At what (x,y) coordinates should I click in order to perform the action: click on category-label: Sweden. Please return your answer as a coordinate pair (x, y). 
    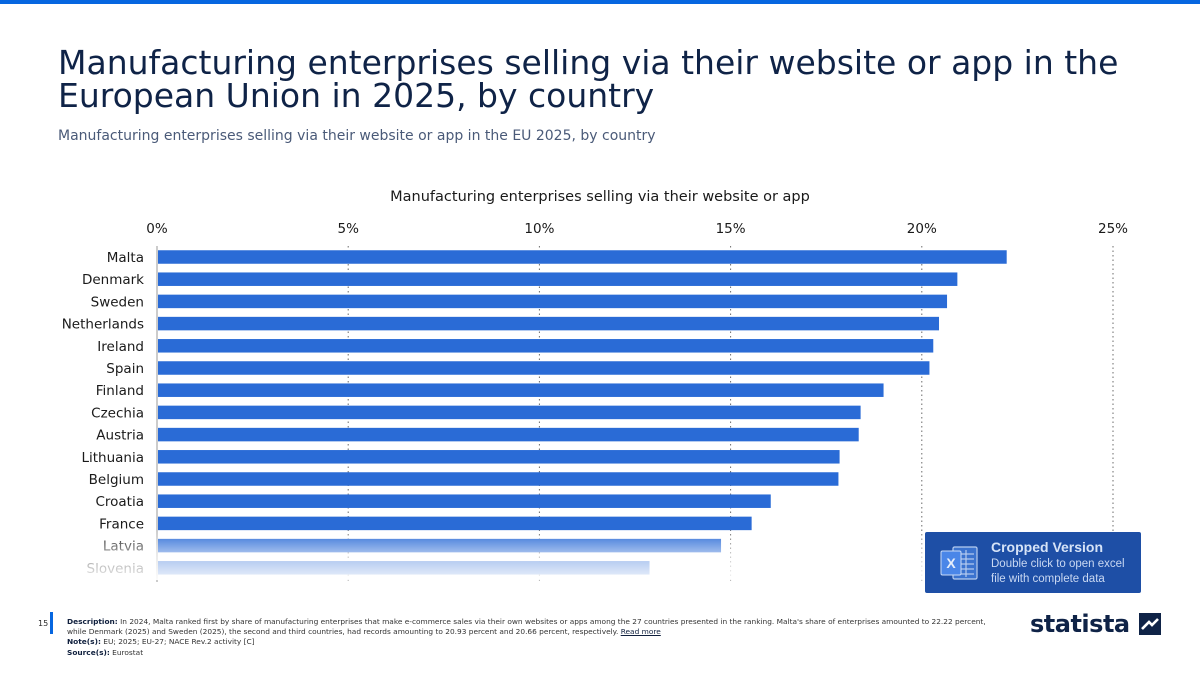
    Looking at the image, I should click on (117, 302).